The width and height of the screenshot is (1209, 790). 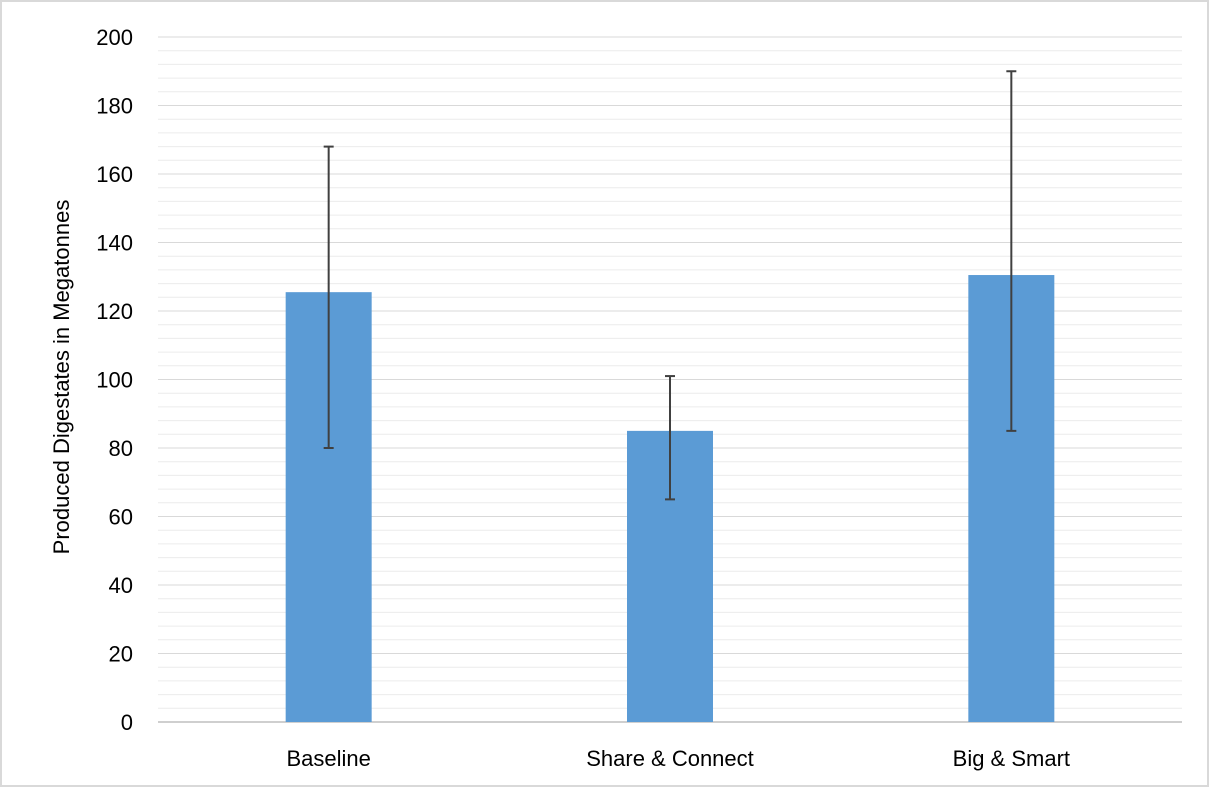 I want to click on x-category-label: Share & Connect, so click(x=670, y=758).